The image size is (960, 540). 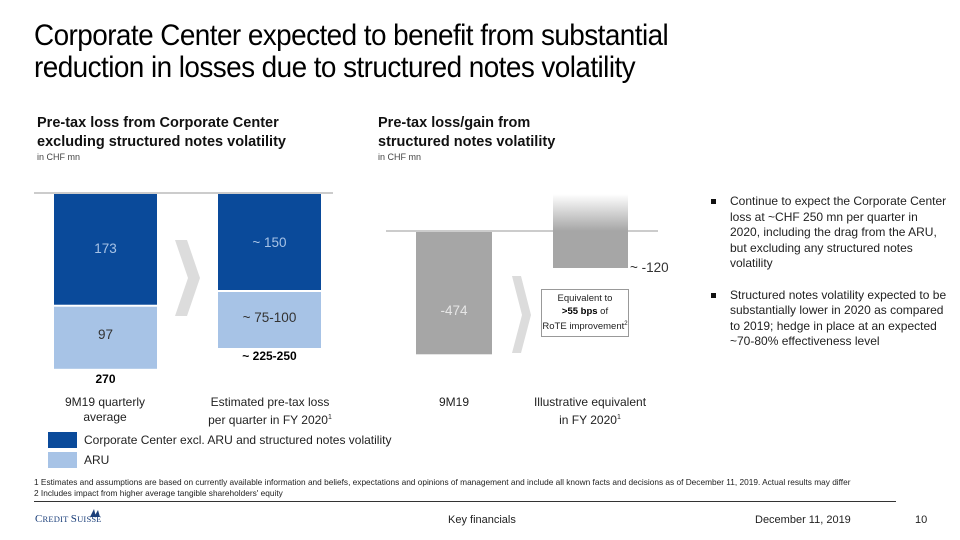 What do you see at coordinates (921, 520) in the screenshot?
I see `page-number: 10` at bounding box center [921, 520].